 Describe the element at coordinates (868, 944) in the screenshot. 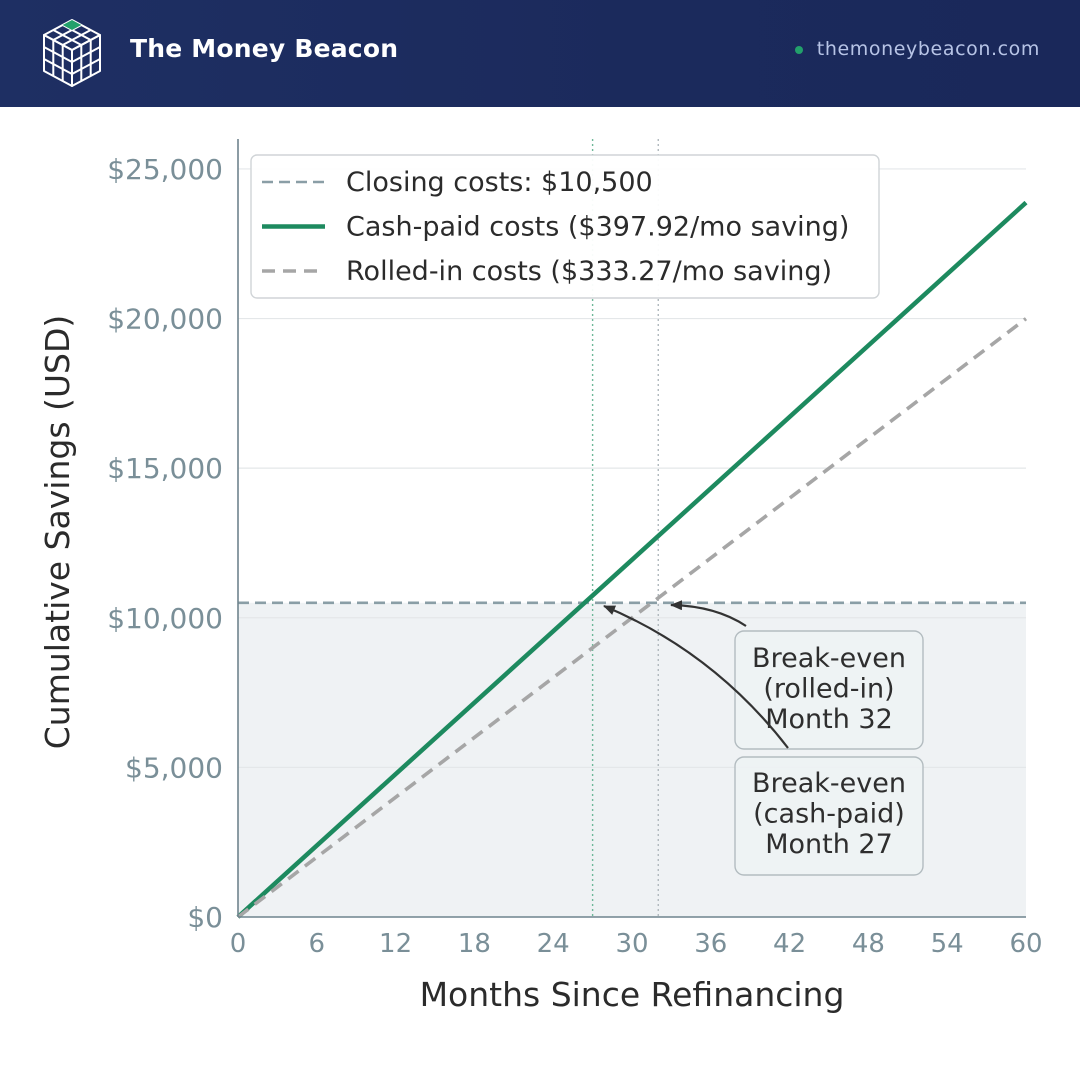

I see `x-tick-label: 48` at that location.